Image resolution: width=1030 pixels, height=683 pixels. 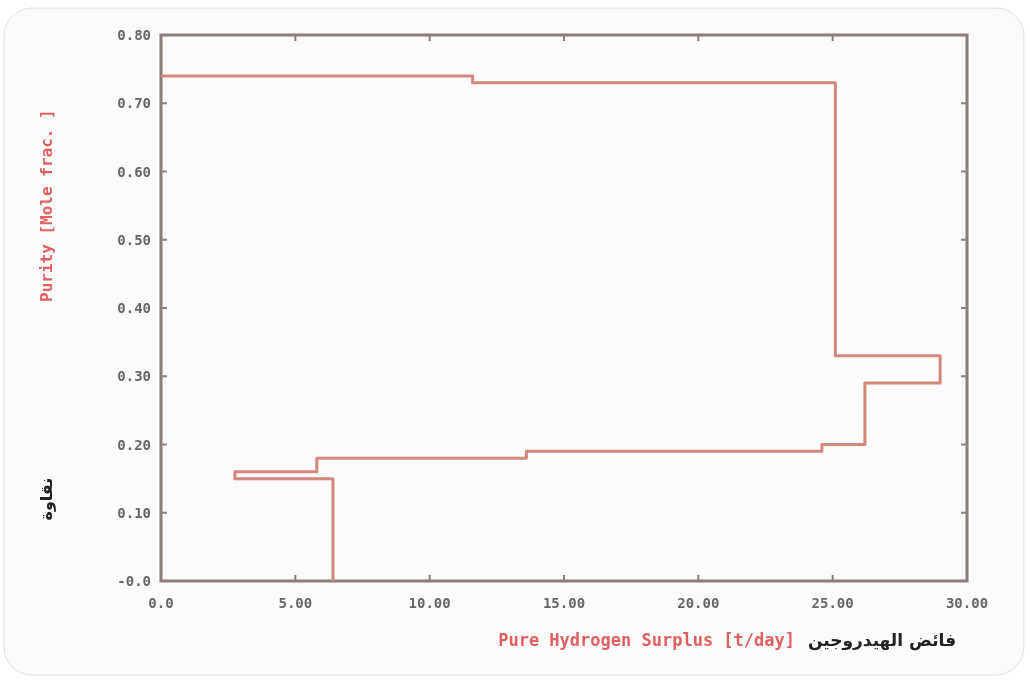 I want to click on x-tick-label: 30.00, so click(x=967, y=603).